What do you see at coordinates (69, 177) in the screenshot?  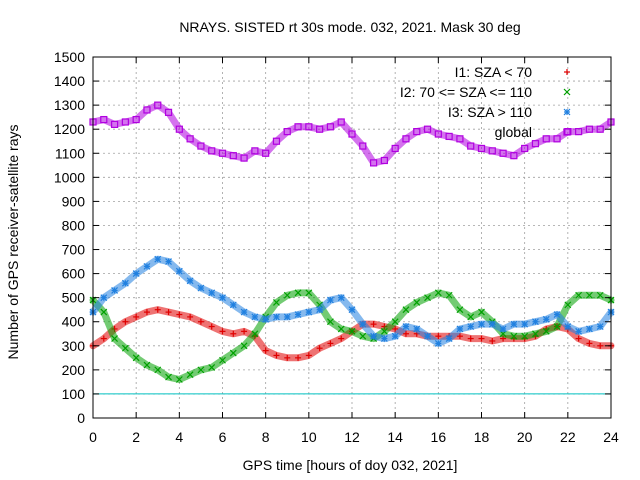 I see `y-tick-label: 1000` at bounding box center [69, 177].